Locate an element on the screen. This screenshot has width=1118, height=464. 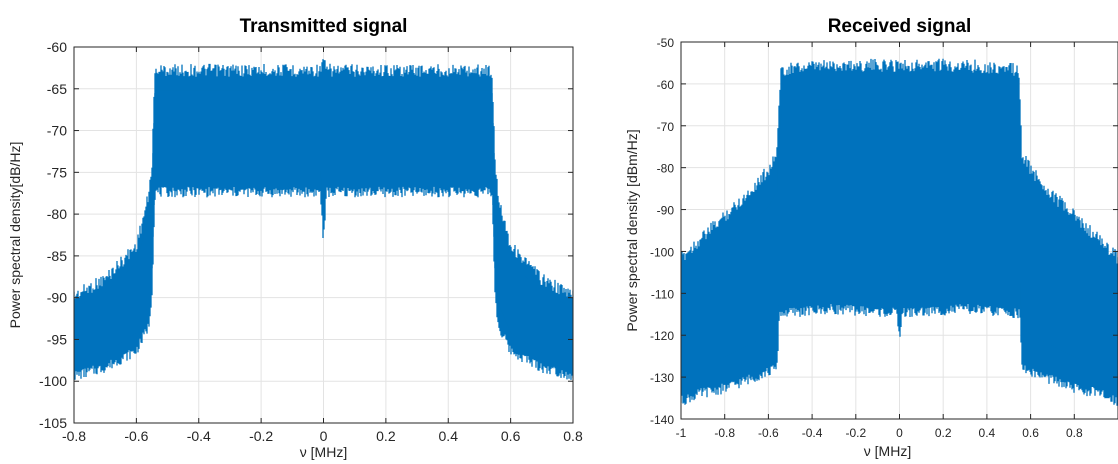
x-tick-label: -1 is located at coordinates (681, 433).